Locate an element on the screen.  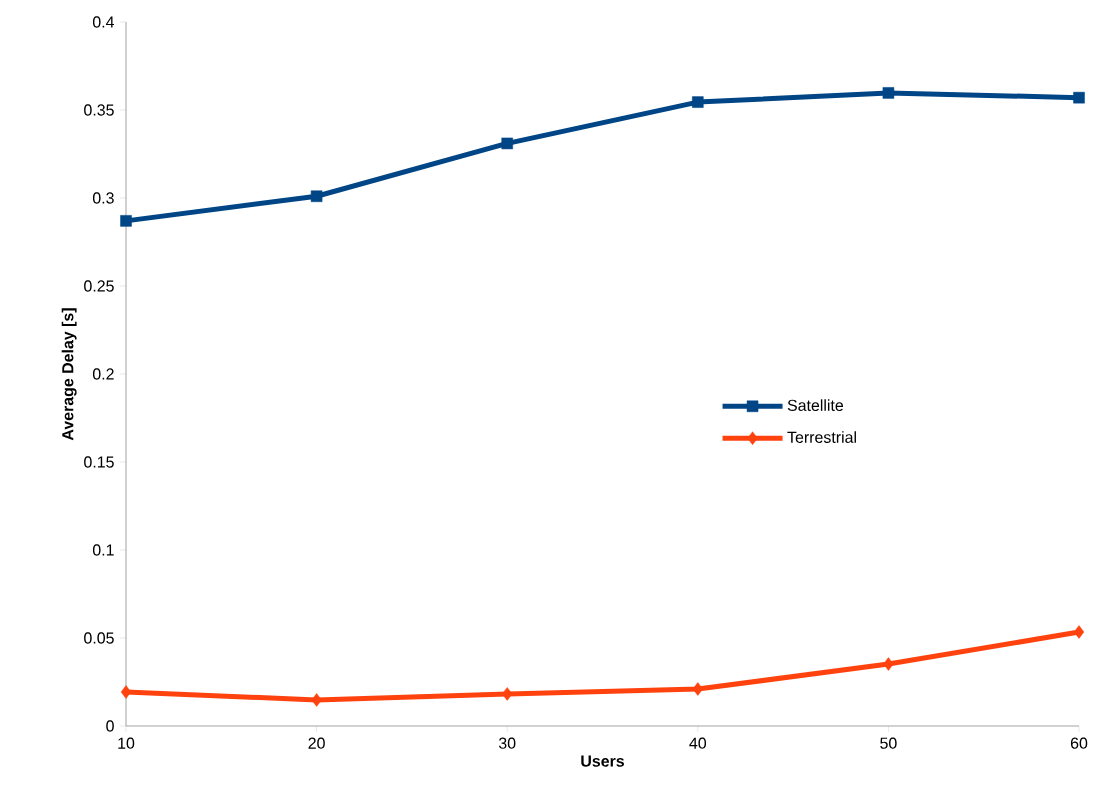
y-tick-label: 0.35 is located at coordinates (99, 110).